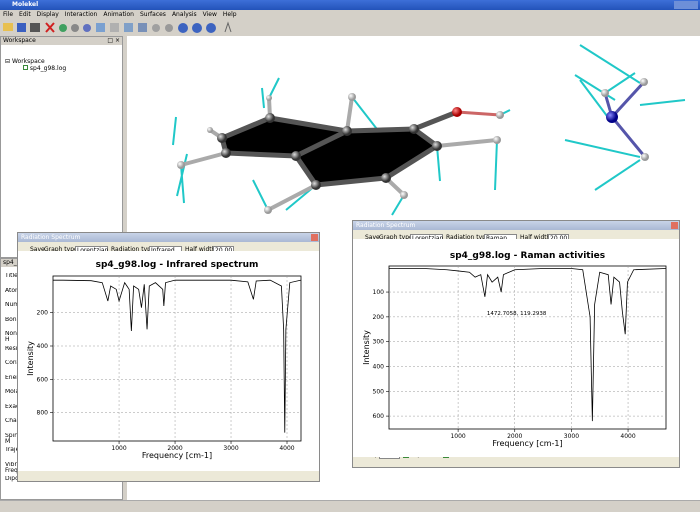 This screenshot has width=700, height=512. What do you see at coordinates (61, 41) in the screenshot?
I see `panel-header: Workspace □ ×` at bounding box center [61, 41].